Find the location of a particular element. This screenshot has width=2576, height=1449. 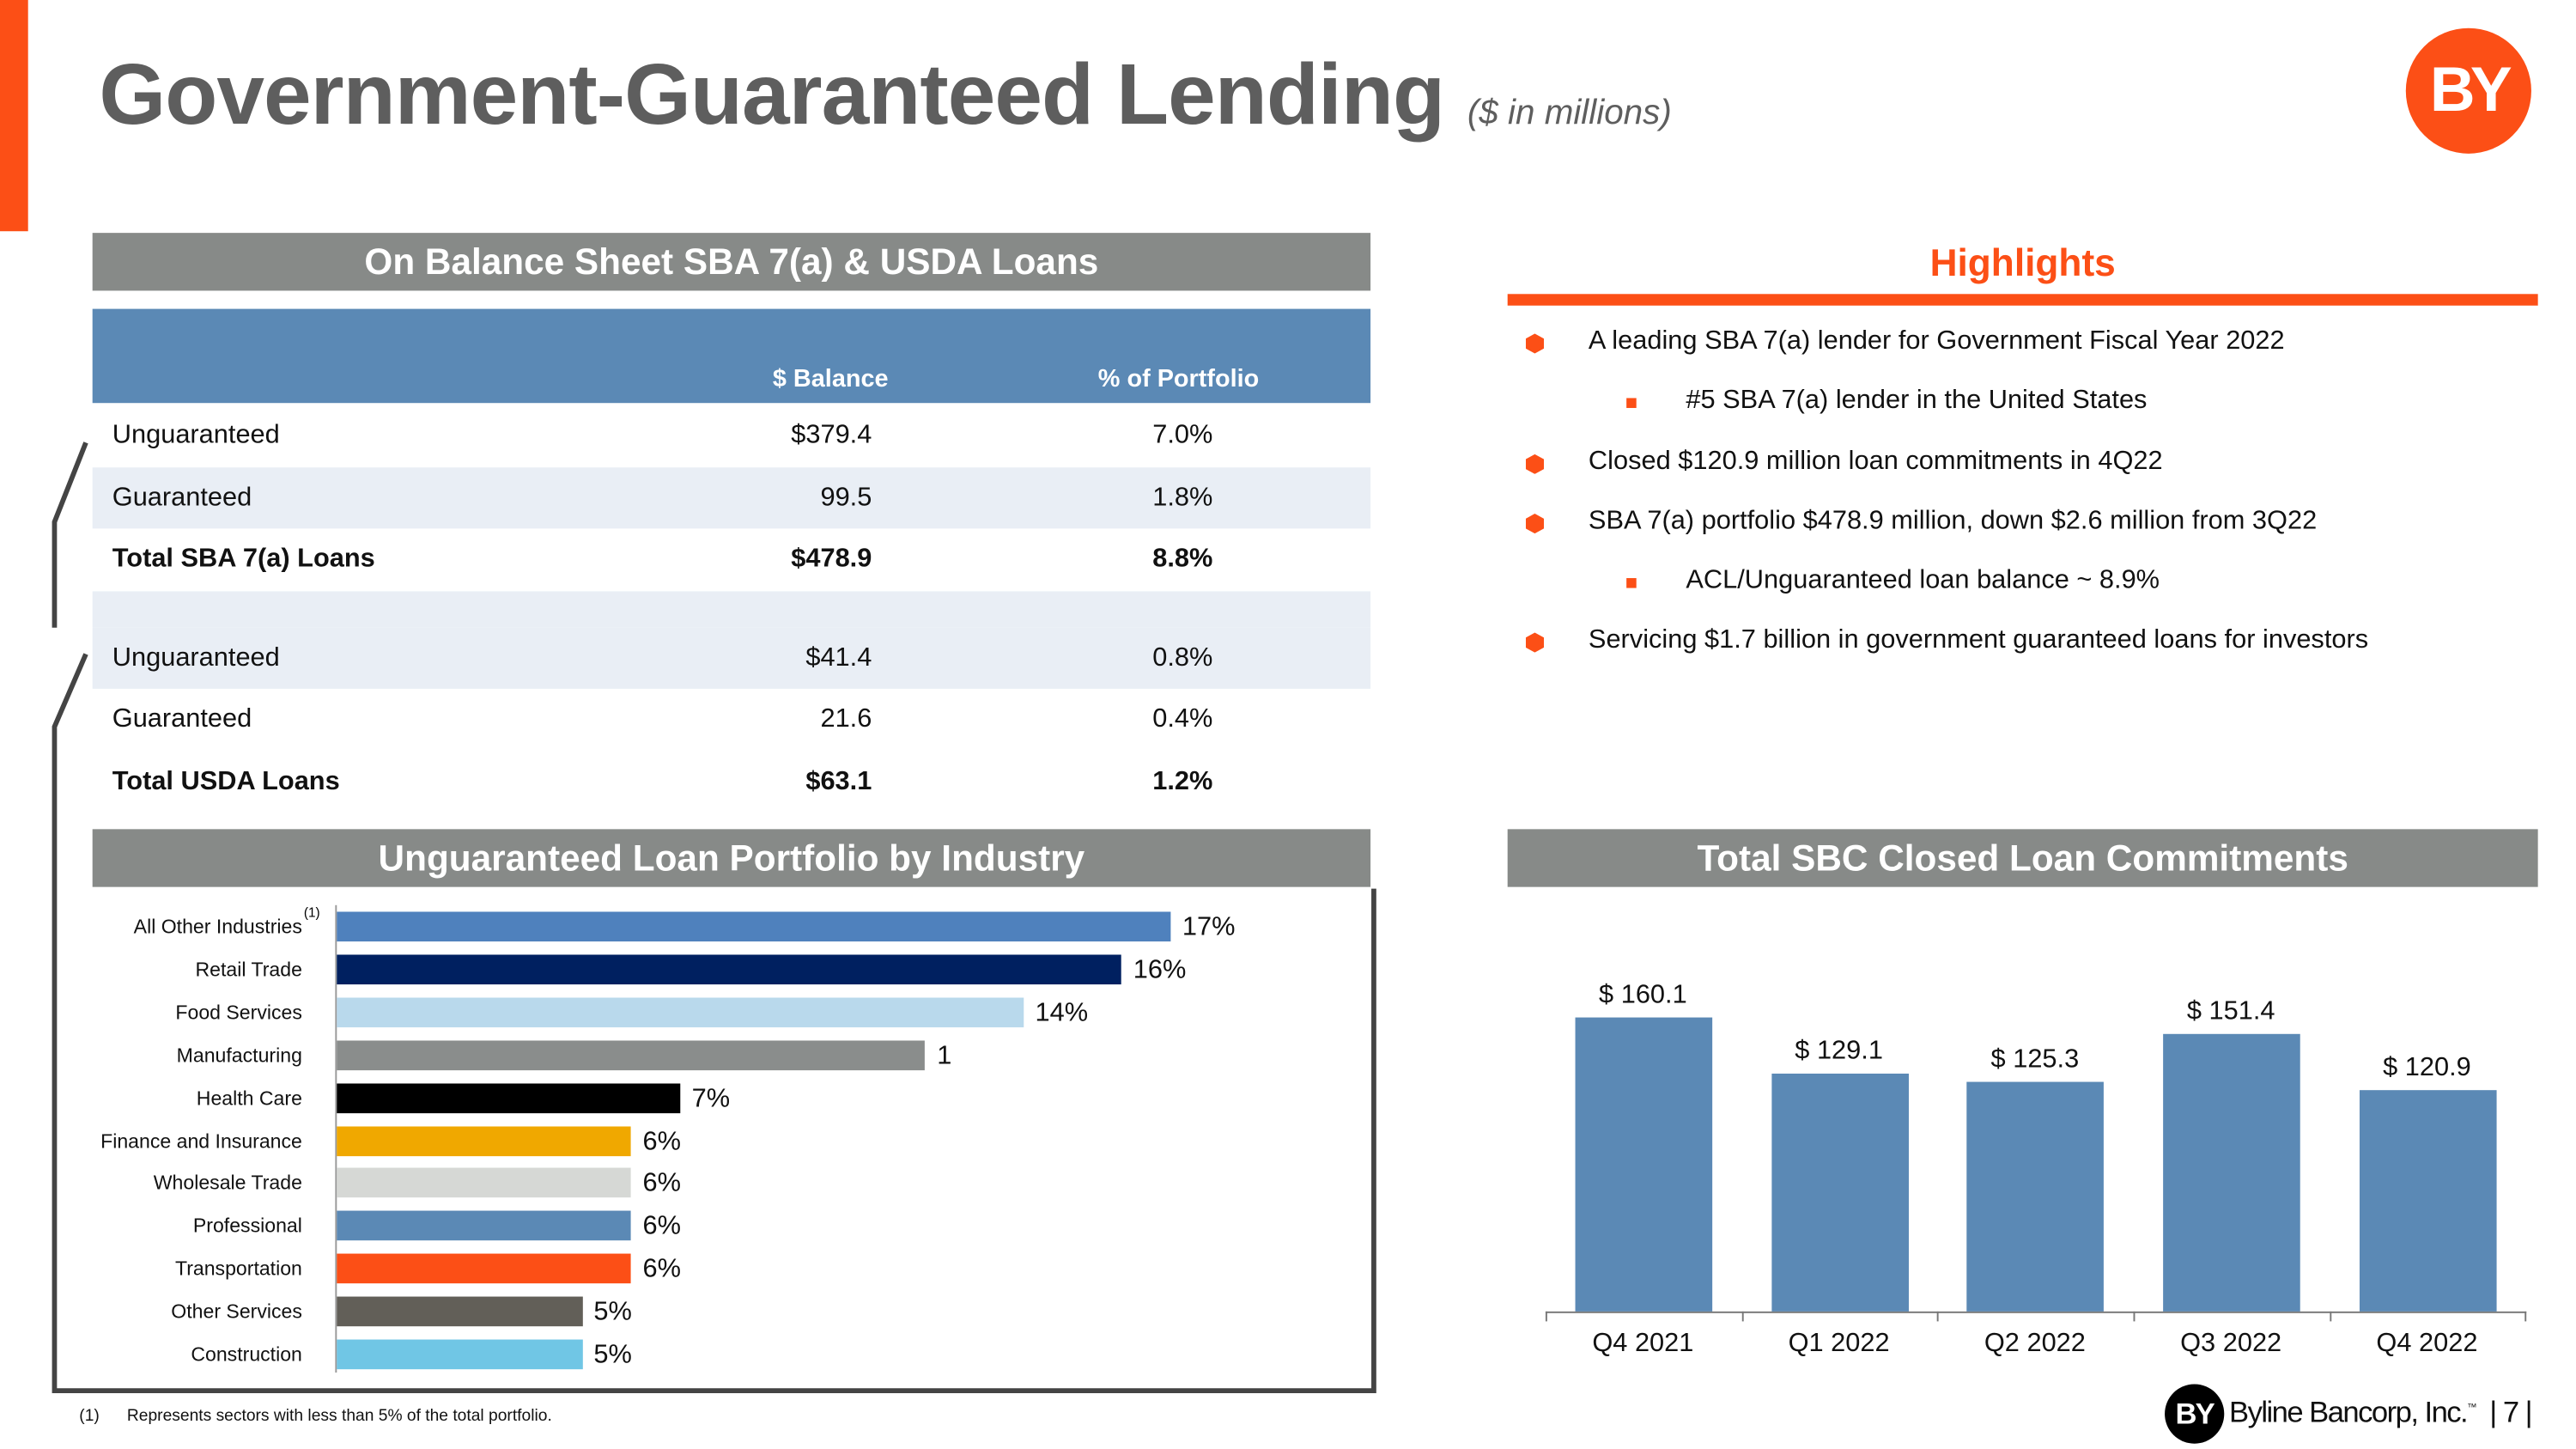

highlights-divider is located at coordinates (2023, 300).